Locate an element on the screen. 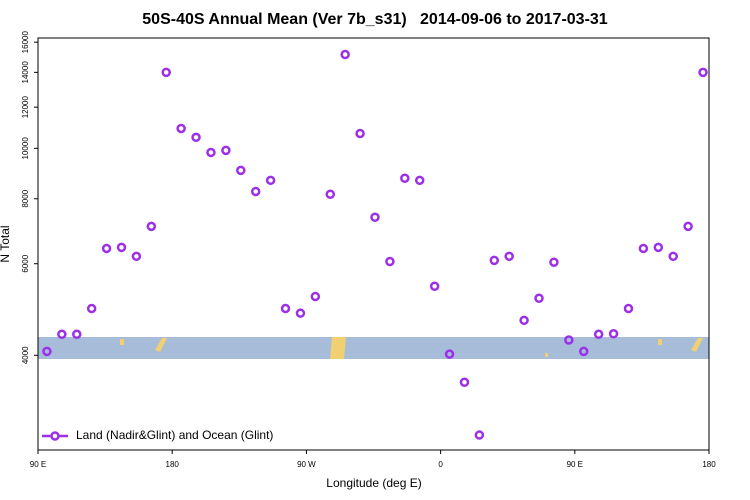 This screenshot has width=750, height=500. land-mask is located at coordinates (373, 348).